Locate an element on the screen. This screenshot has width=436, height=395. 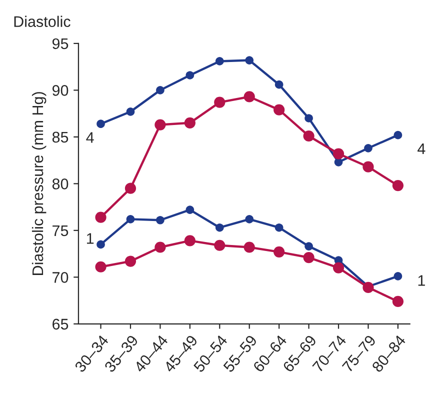
y-tick-label: 75 is located at coordinates (60, 230).